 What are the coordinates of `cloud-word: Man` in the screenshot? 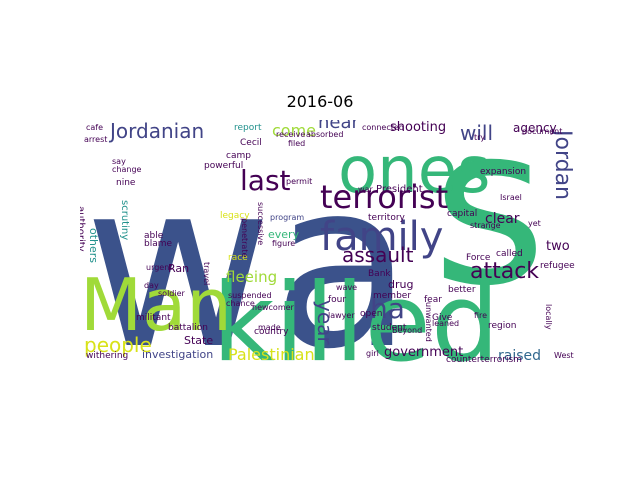 It's located at (156, 305).